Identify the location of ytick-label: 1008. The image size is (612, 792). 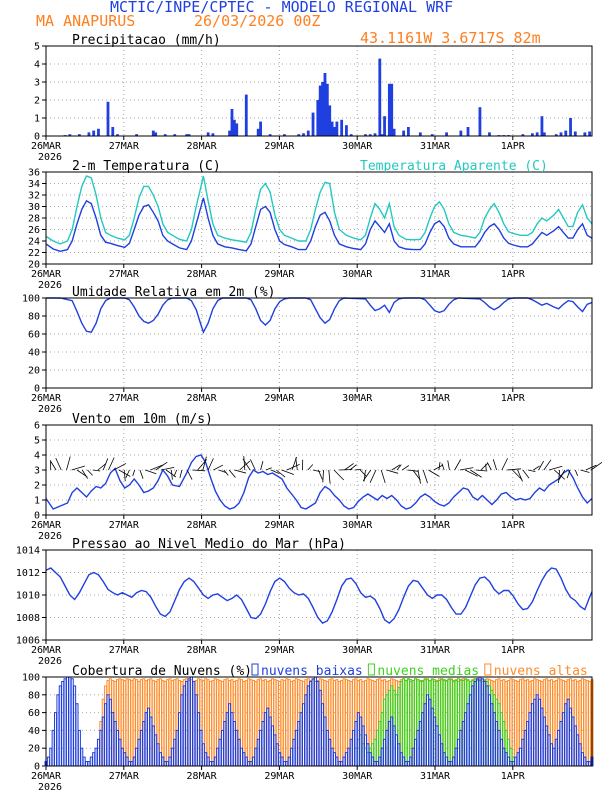
(28, 618).